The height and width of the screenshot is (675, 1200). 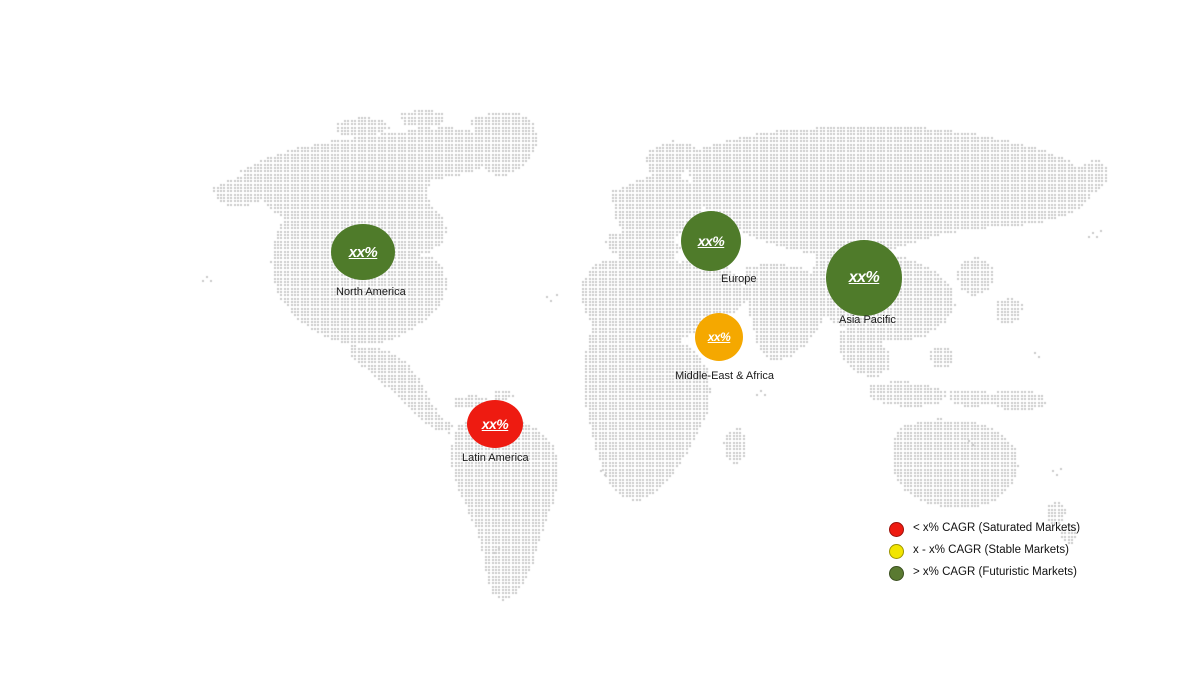 I want to click on region-label-europe: Europe, so click(x=739, y=279).